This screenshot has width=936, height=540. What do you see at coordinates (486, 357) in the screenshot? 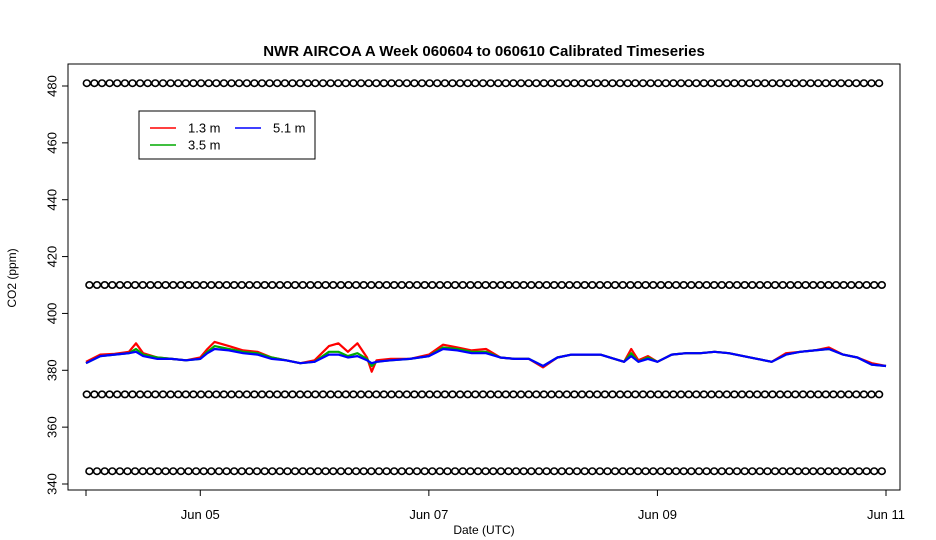
I see `series-line-5-1-m` at bounding box center [486, 357].